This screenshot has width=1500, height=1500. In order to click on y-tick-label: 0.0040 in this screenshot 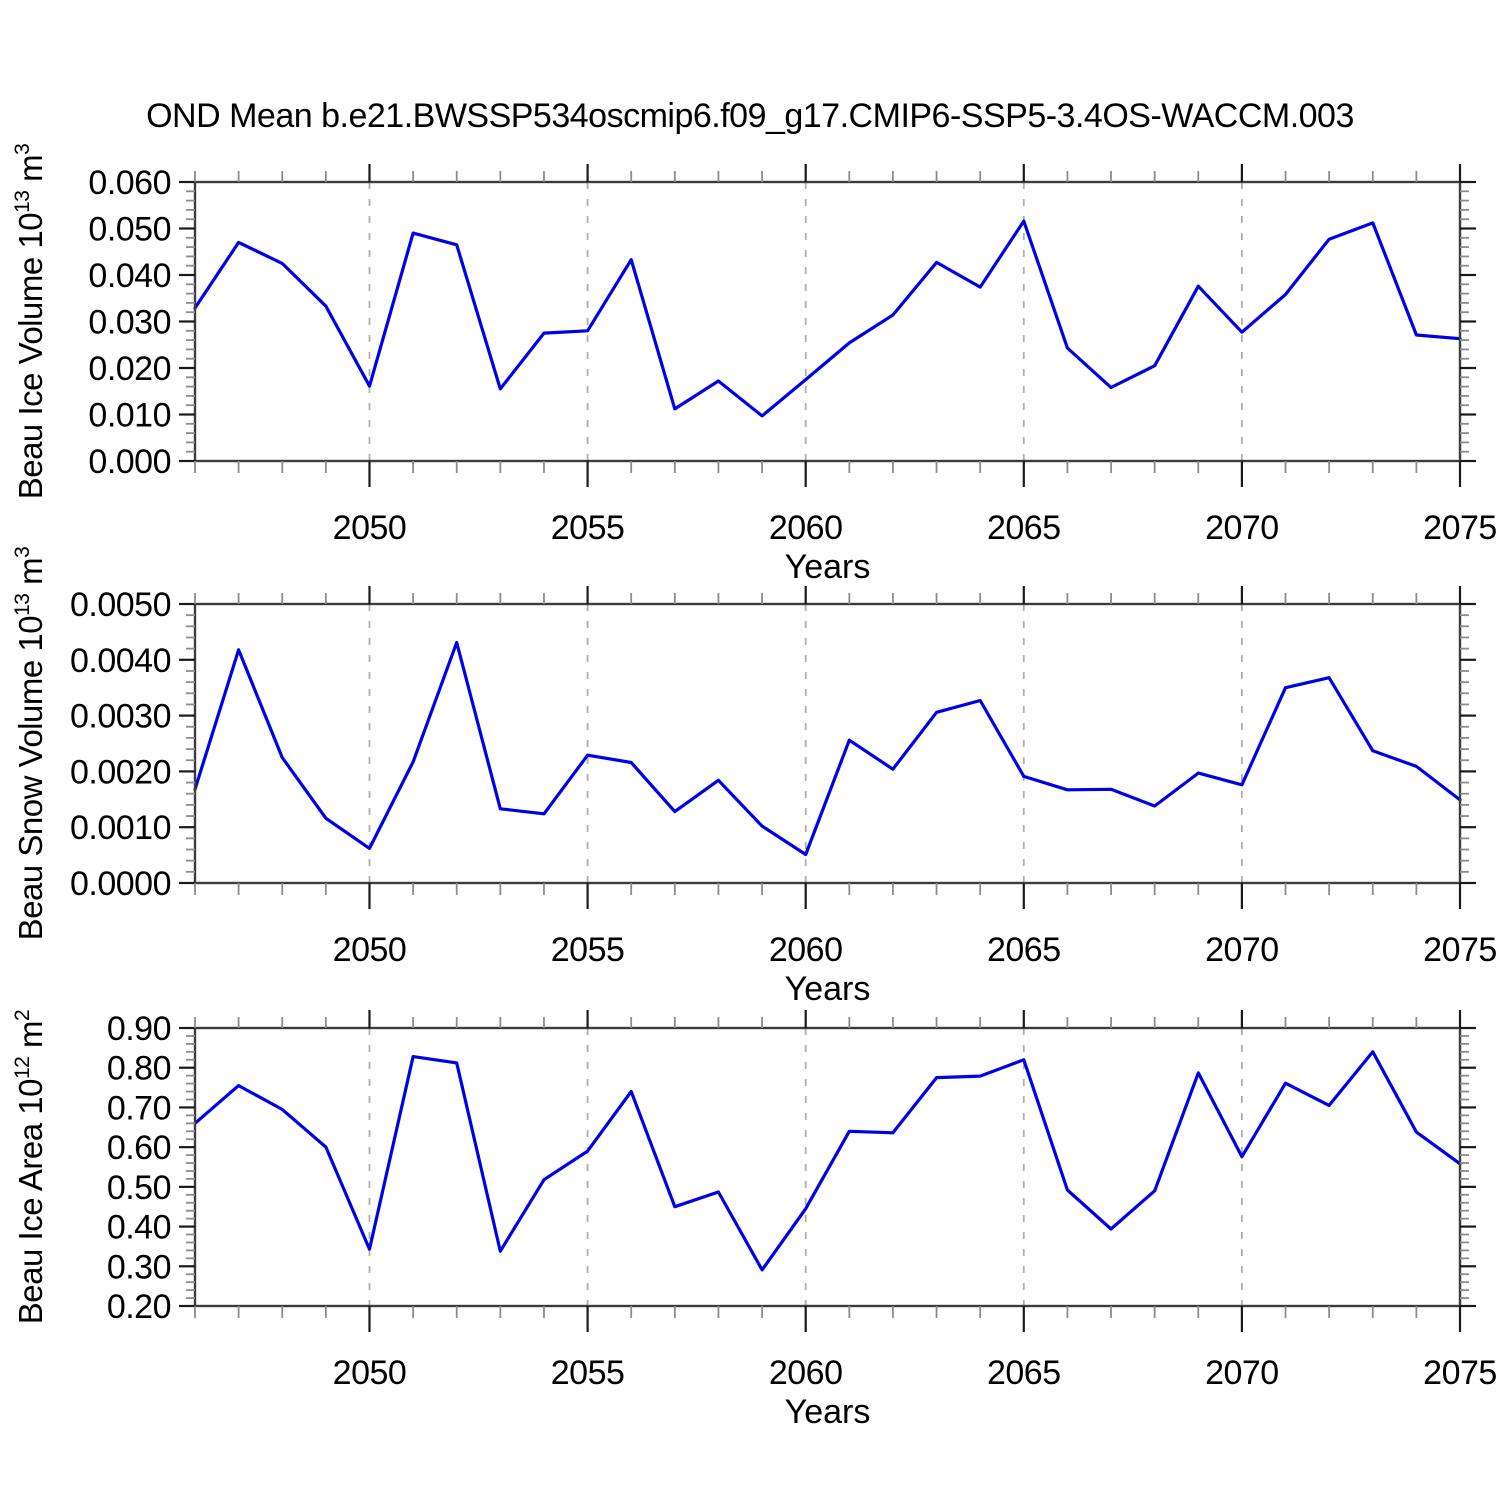, I will do `click(120, 661)`.